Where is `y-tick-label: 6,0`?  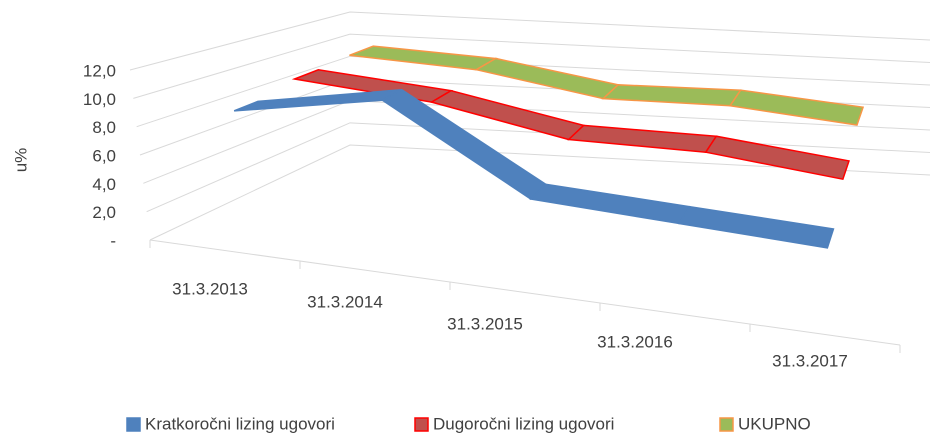 y-tick-label: 6,0 is located at coordinates (104, 155).